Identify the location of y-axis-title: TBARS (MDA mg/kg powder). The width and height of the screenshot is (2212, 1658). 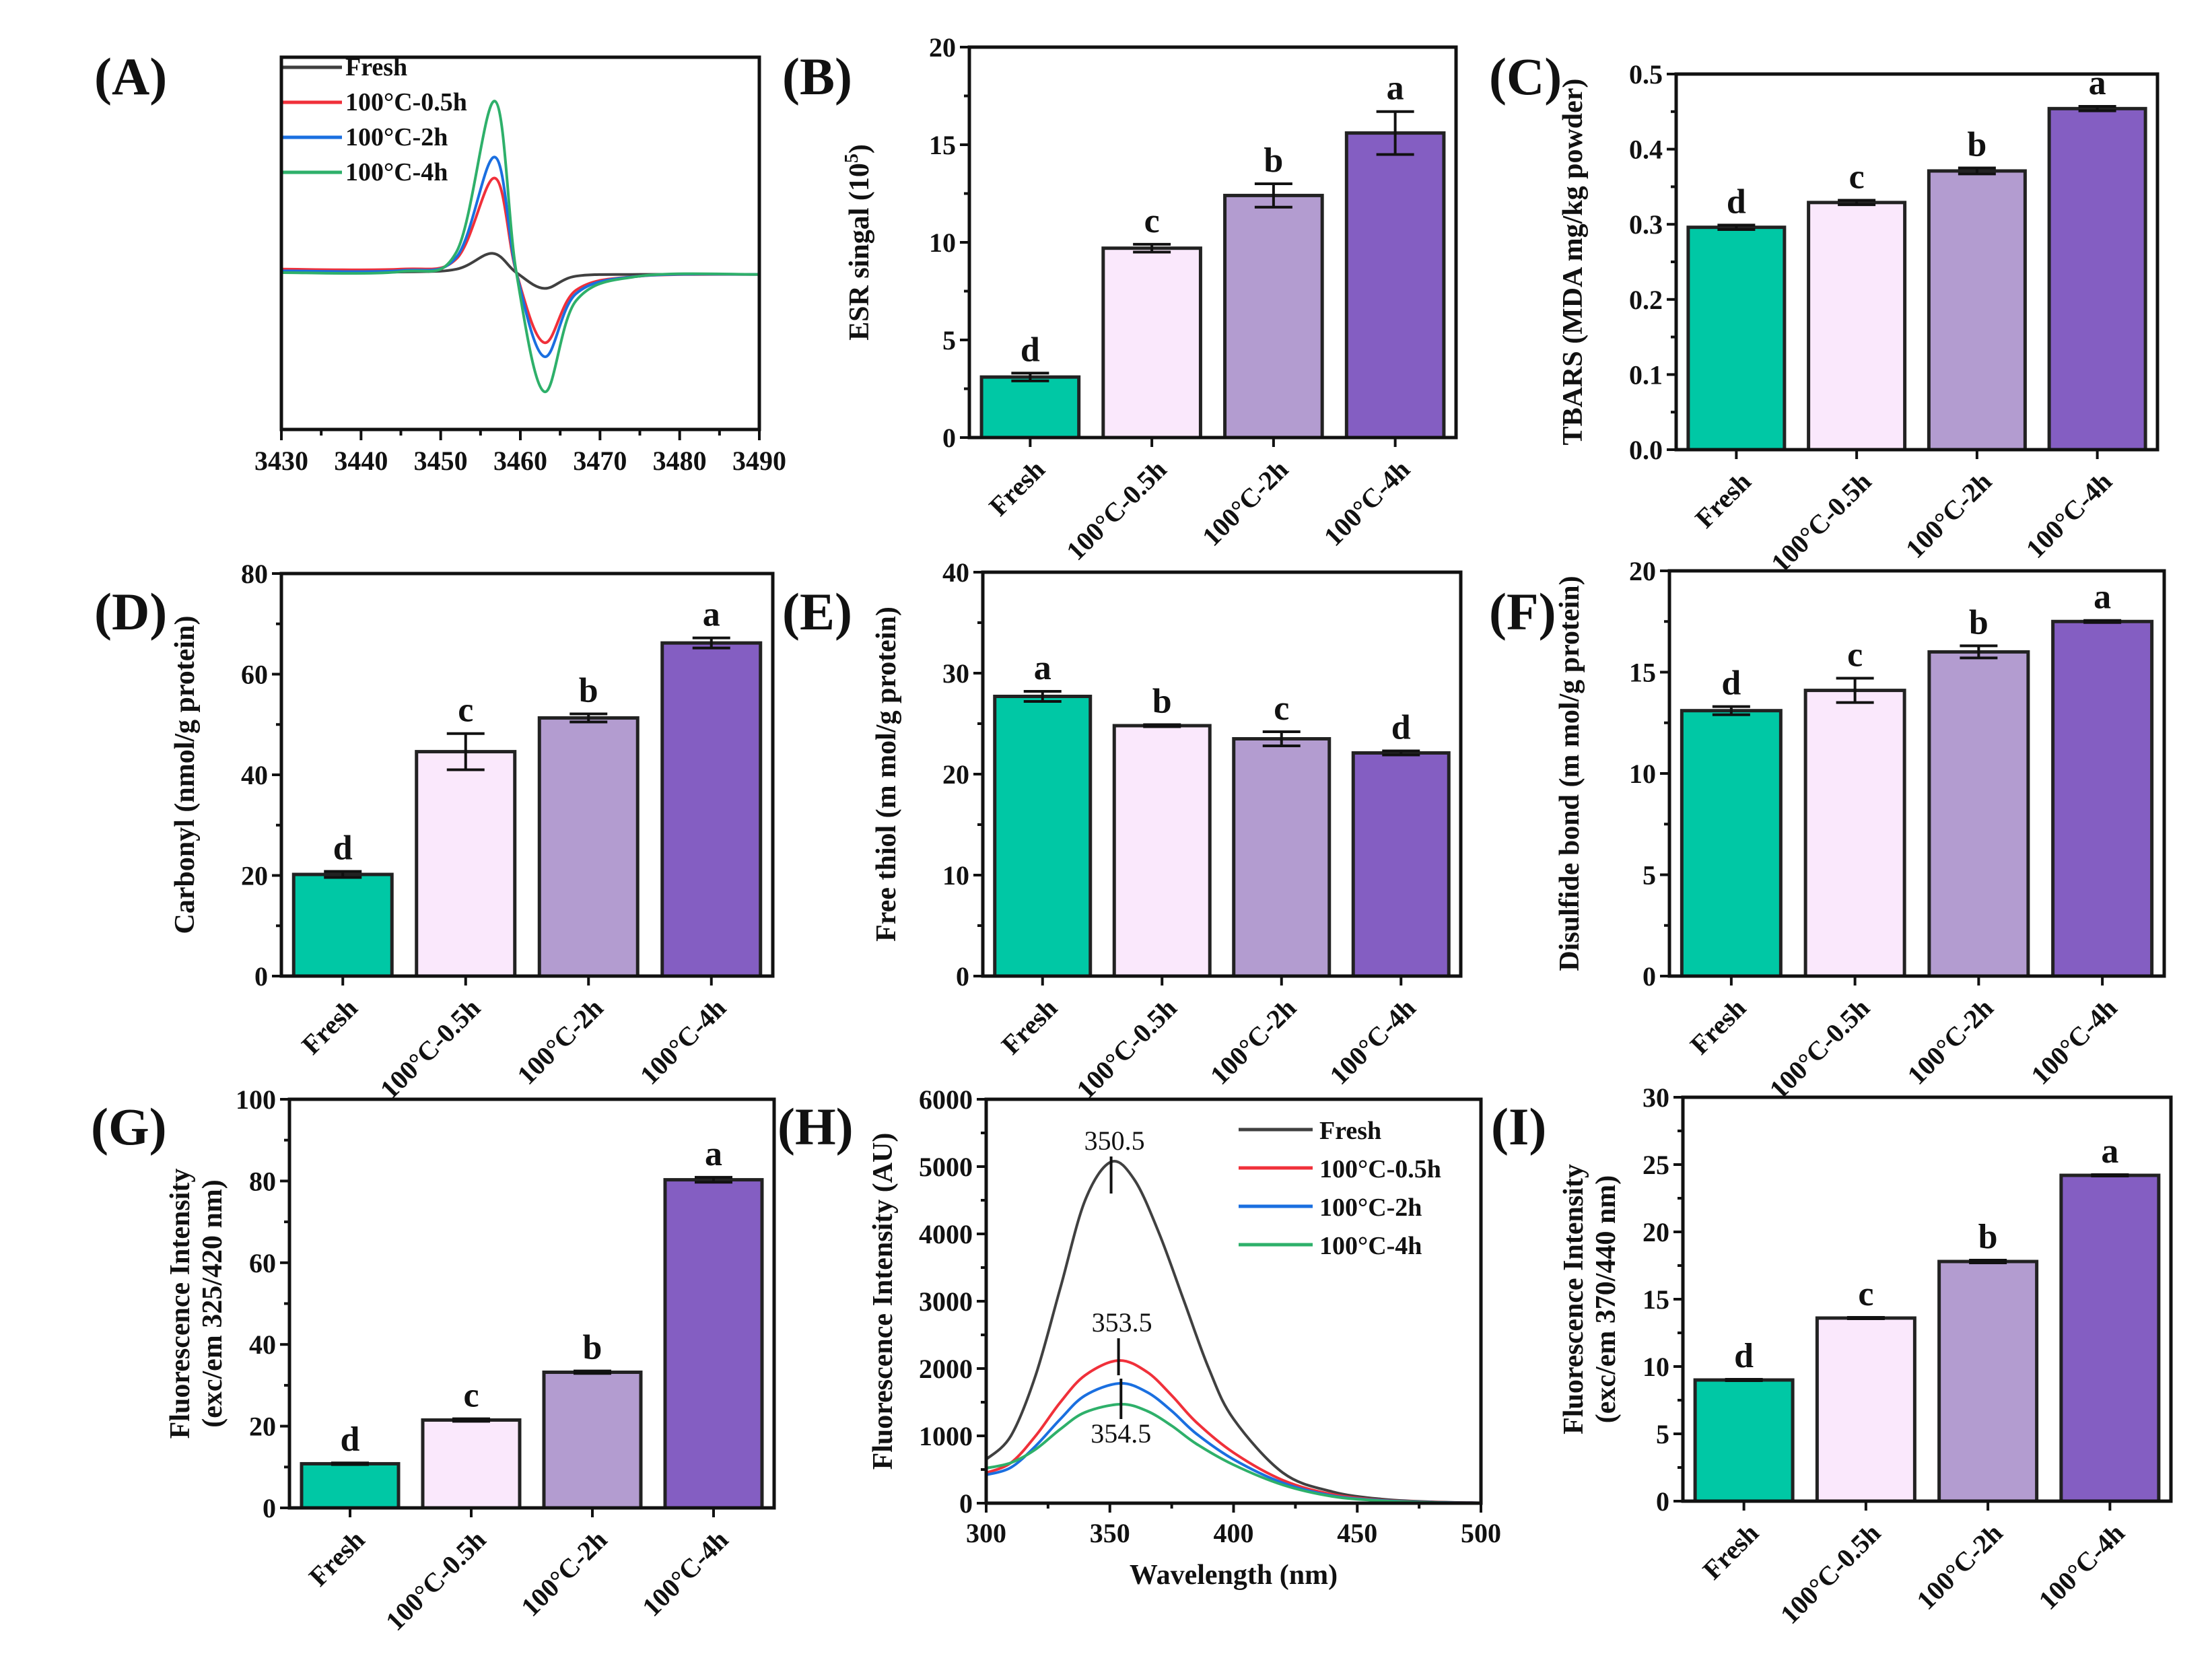
(1573, 262).